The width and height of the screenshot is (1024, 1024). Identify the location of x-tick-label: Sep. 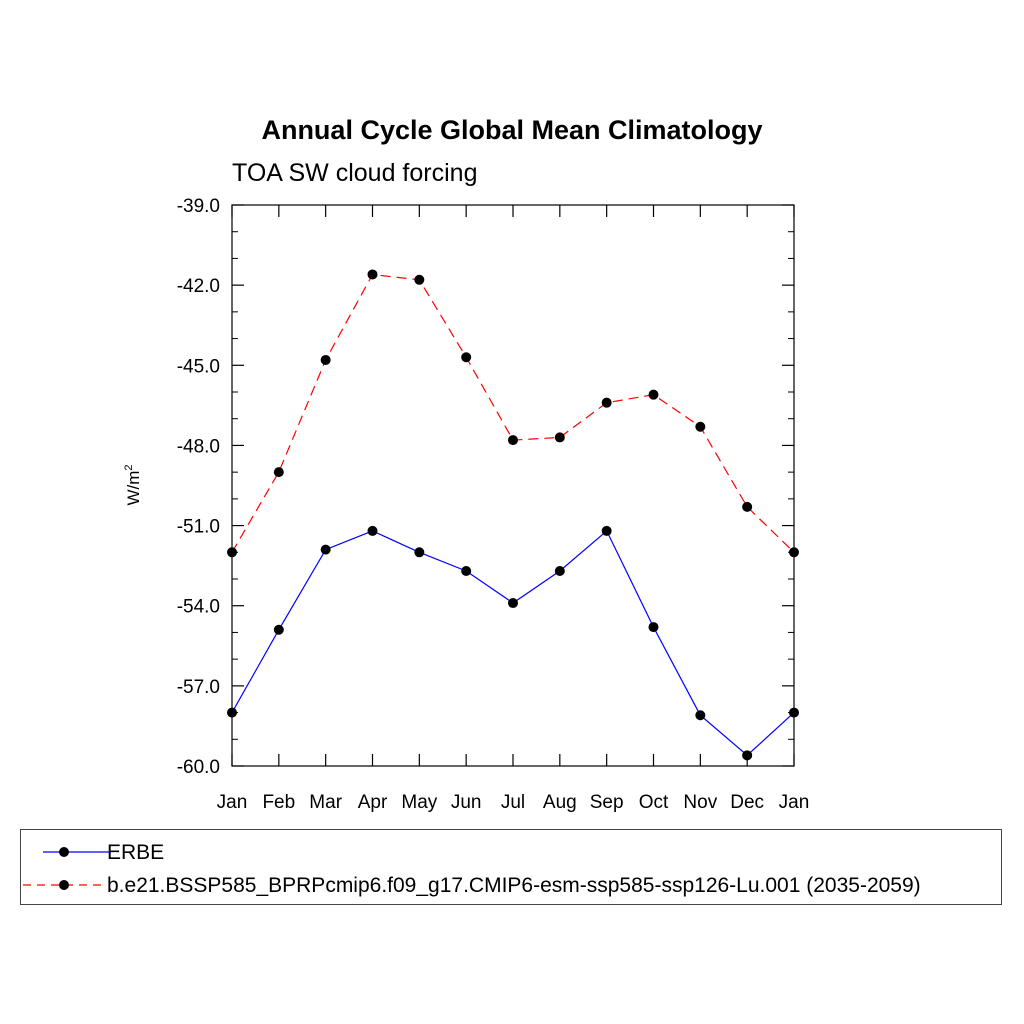
(607, 802).